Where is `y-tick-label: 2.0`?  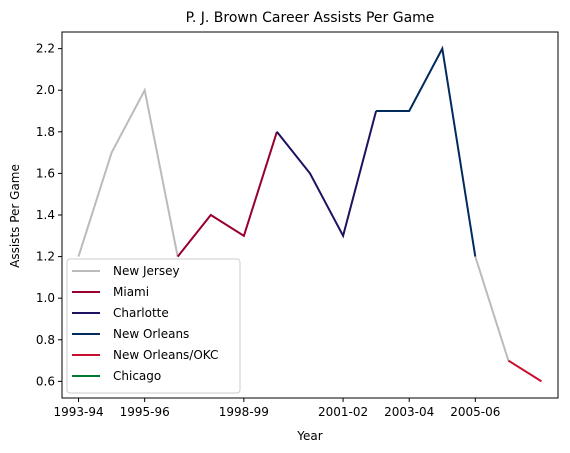 y-tick-label: 2.0 is located at coordinates (45, 90).